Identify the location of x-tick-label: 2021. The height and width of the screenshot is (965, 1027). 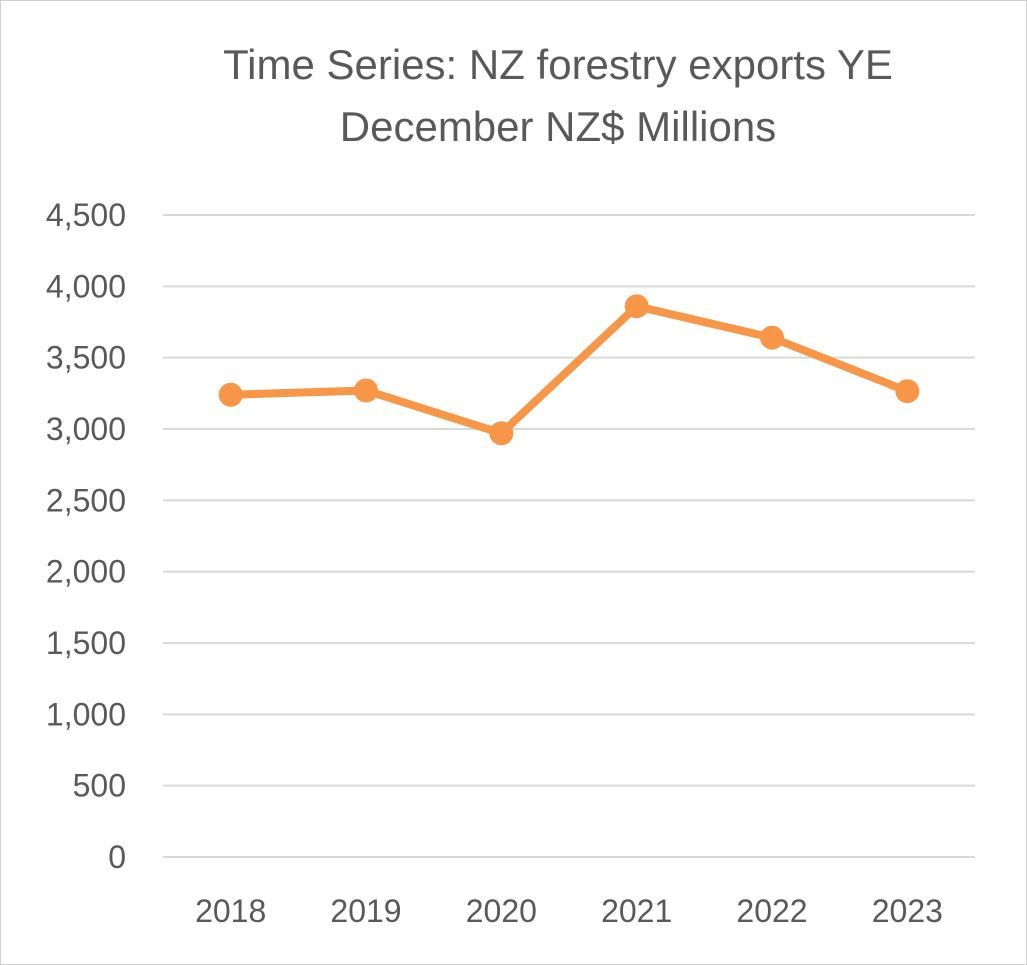
(636, 911).